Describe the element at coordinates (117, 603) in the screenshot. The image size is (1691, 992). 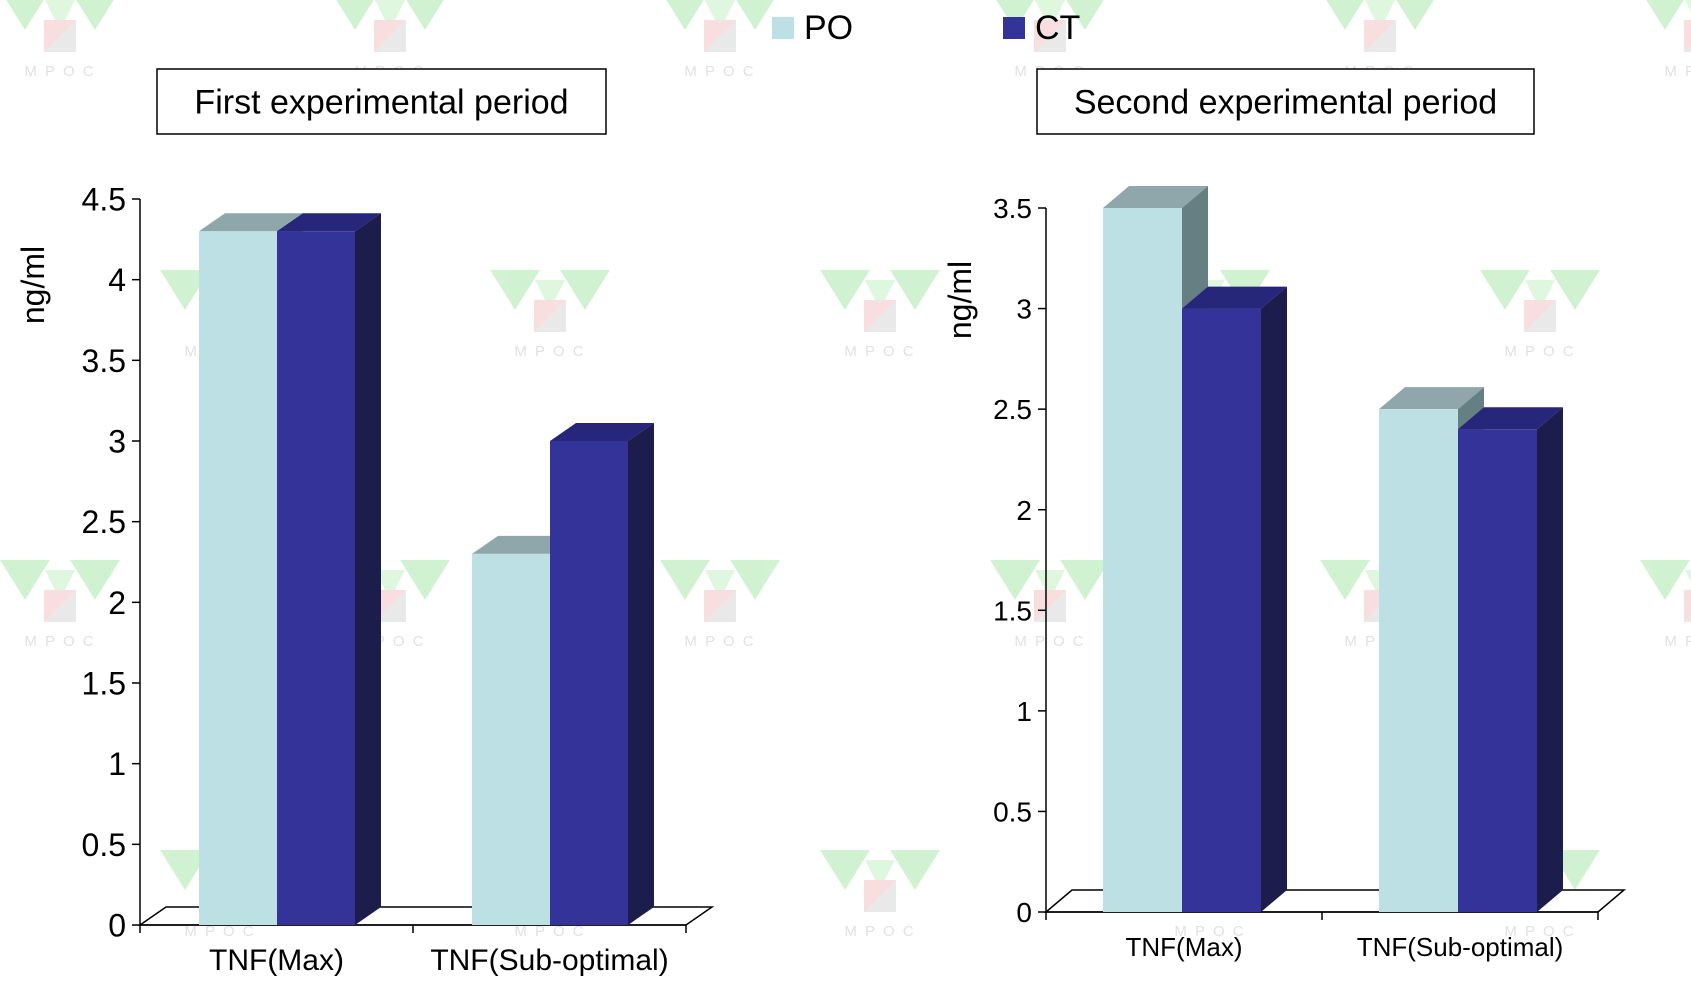
I see `y-tick-label: 2` at that location.